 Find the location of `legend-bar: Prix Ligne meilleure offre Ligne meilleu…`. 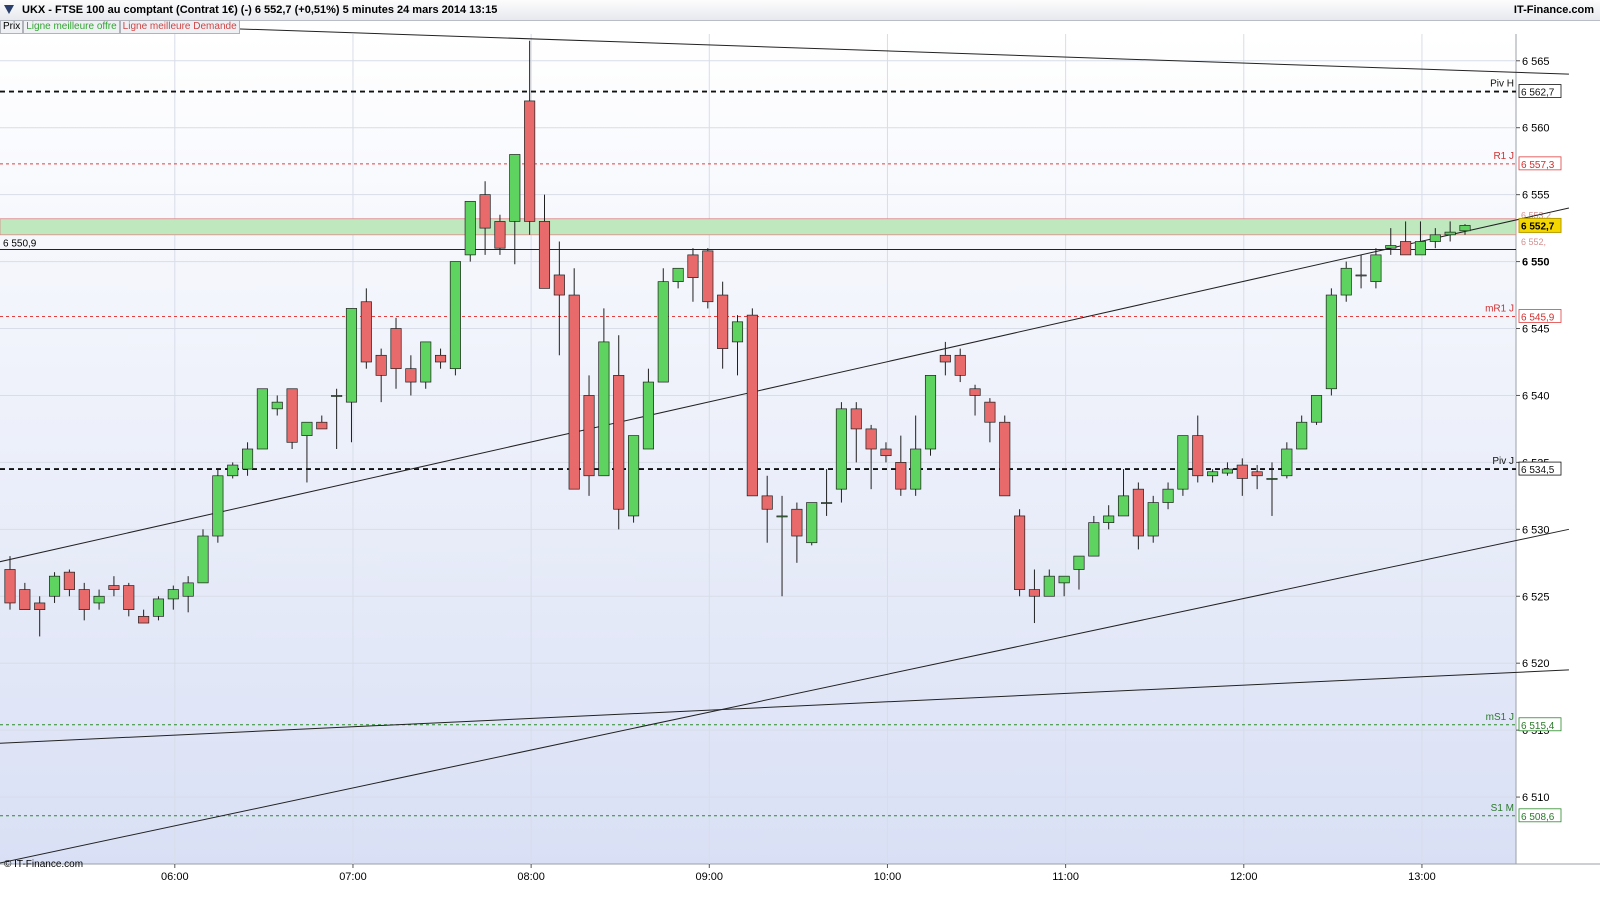

legend-bar: Prix Ligne meilleure offre Ligne meilleu… is located at coordinates (120, 27).